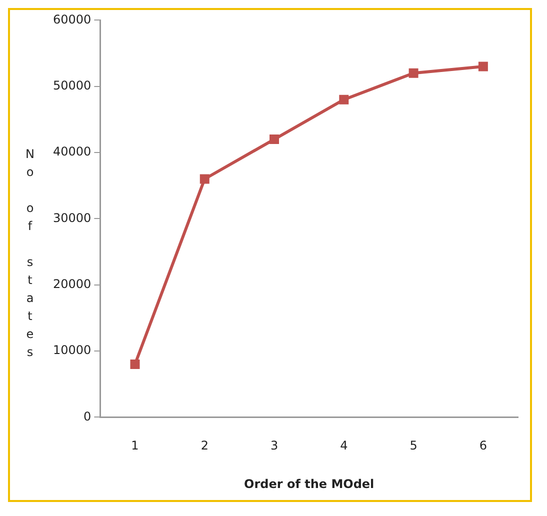 This screenshot has height=516, width=547. I want to click on y-tick-label: 10000, so click(72, 350).